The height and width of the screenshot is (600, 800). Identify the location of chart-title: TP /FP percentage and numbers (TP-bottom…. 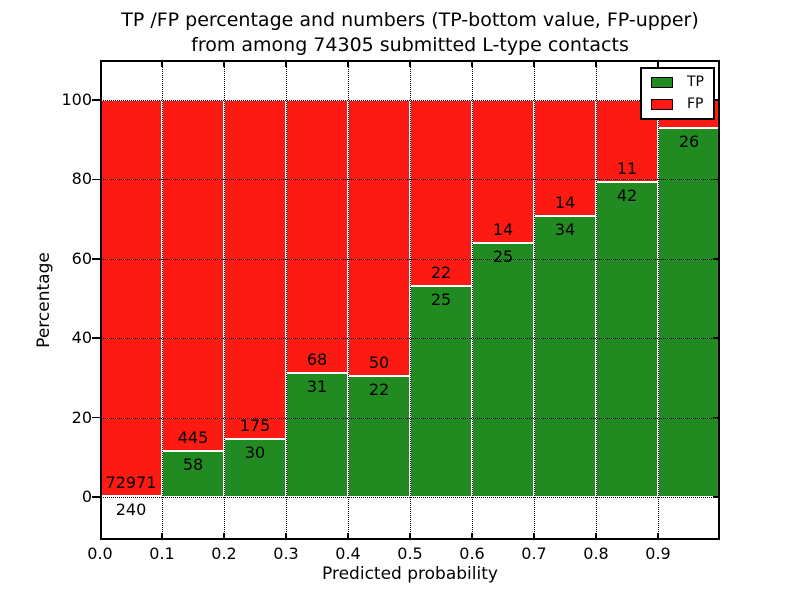
(410, 33).